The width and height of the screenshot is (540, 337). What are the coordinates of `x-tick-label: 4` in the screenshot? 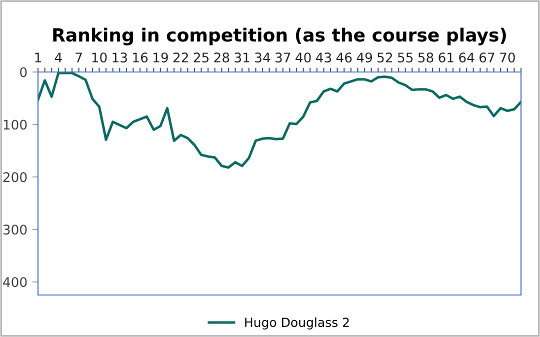 It's located at (58, 57).